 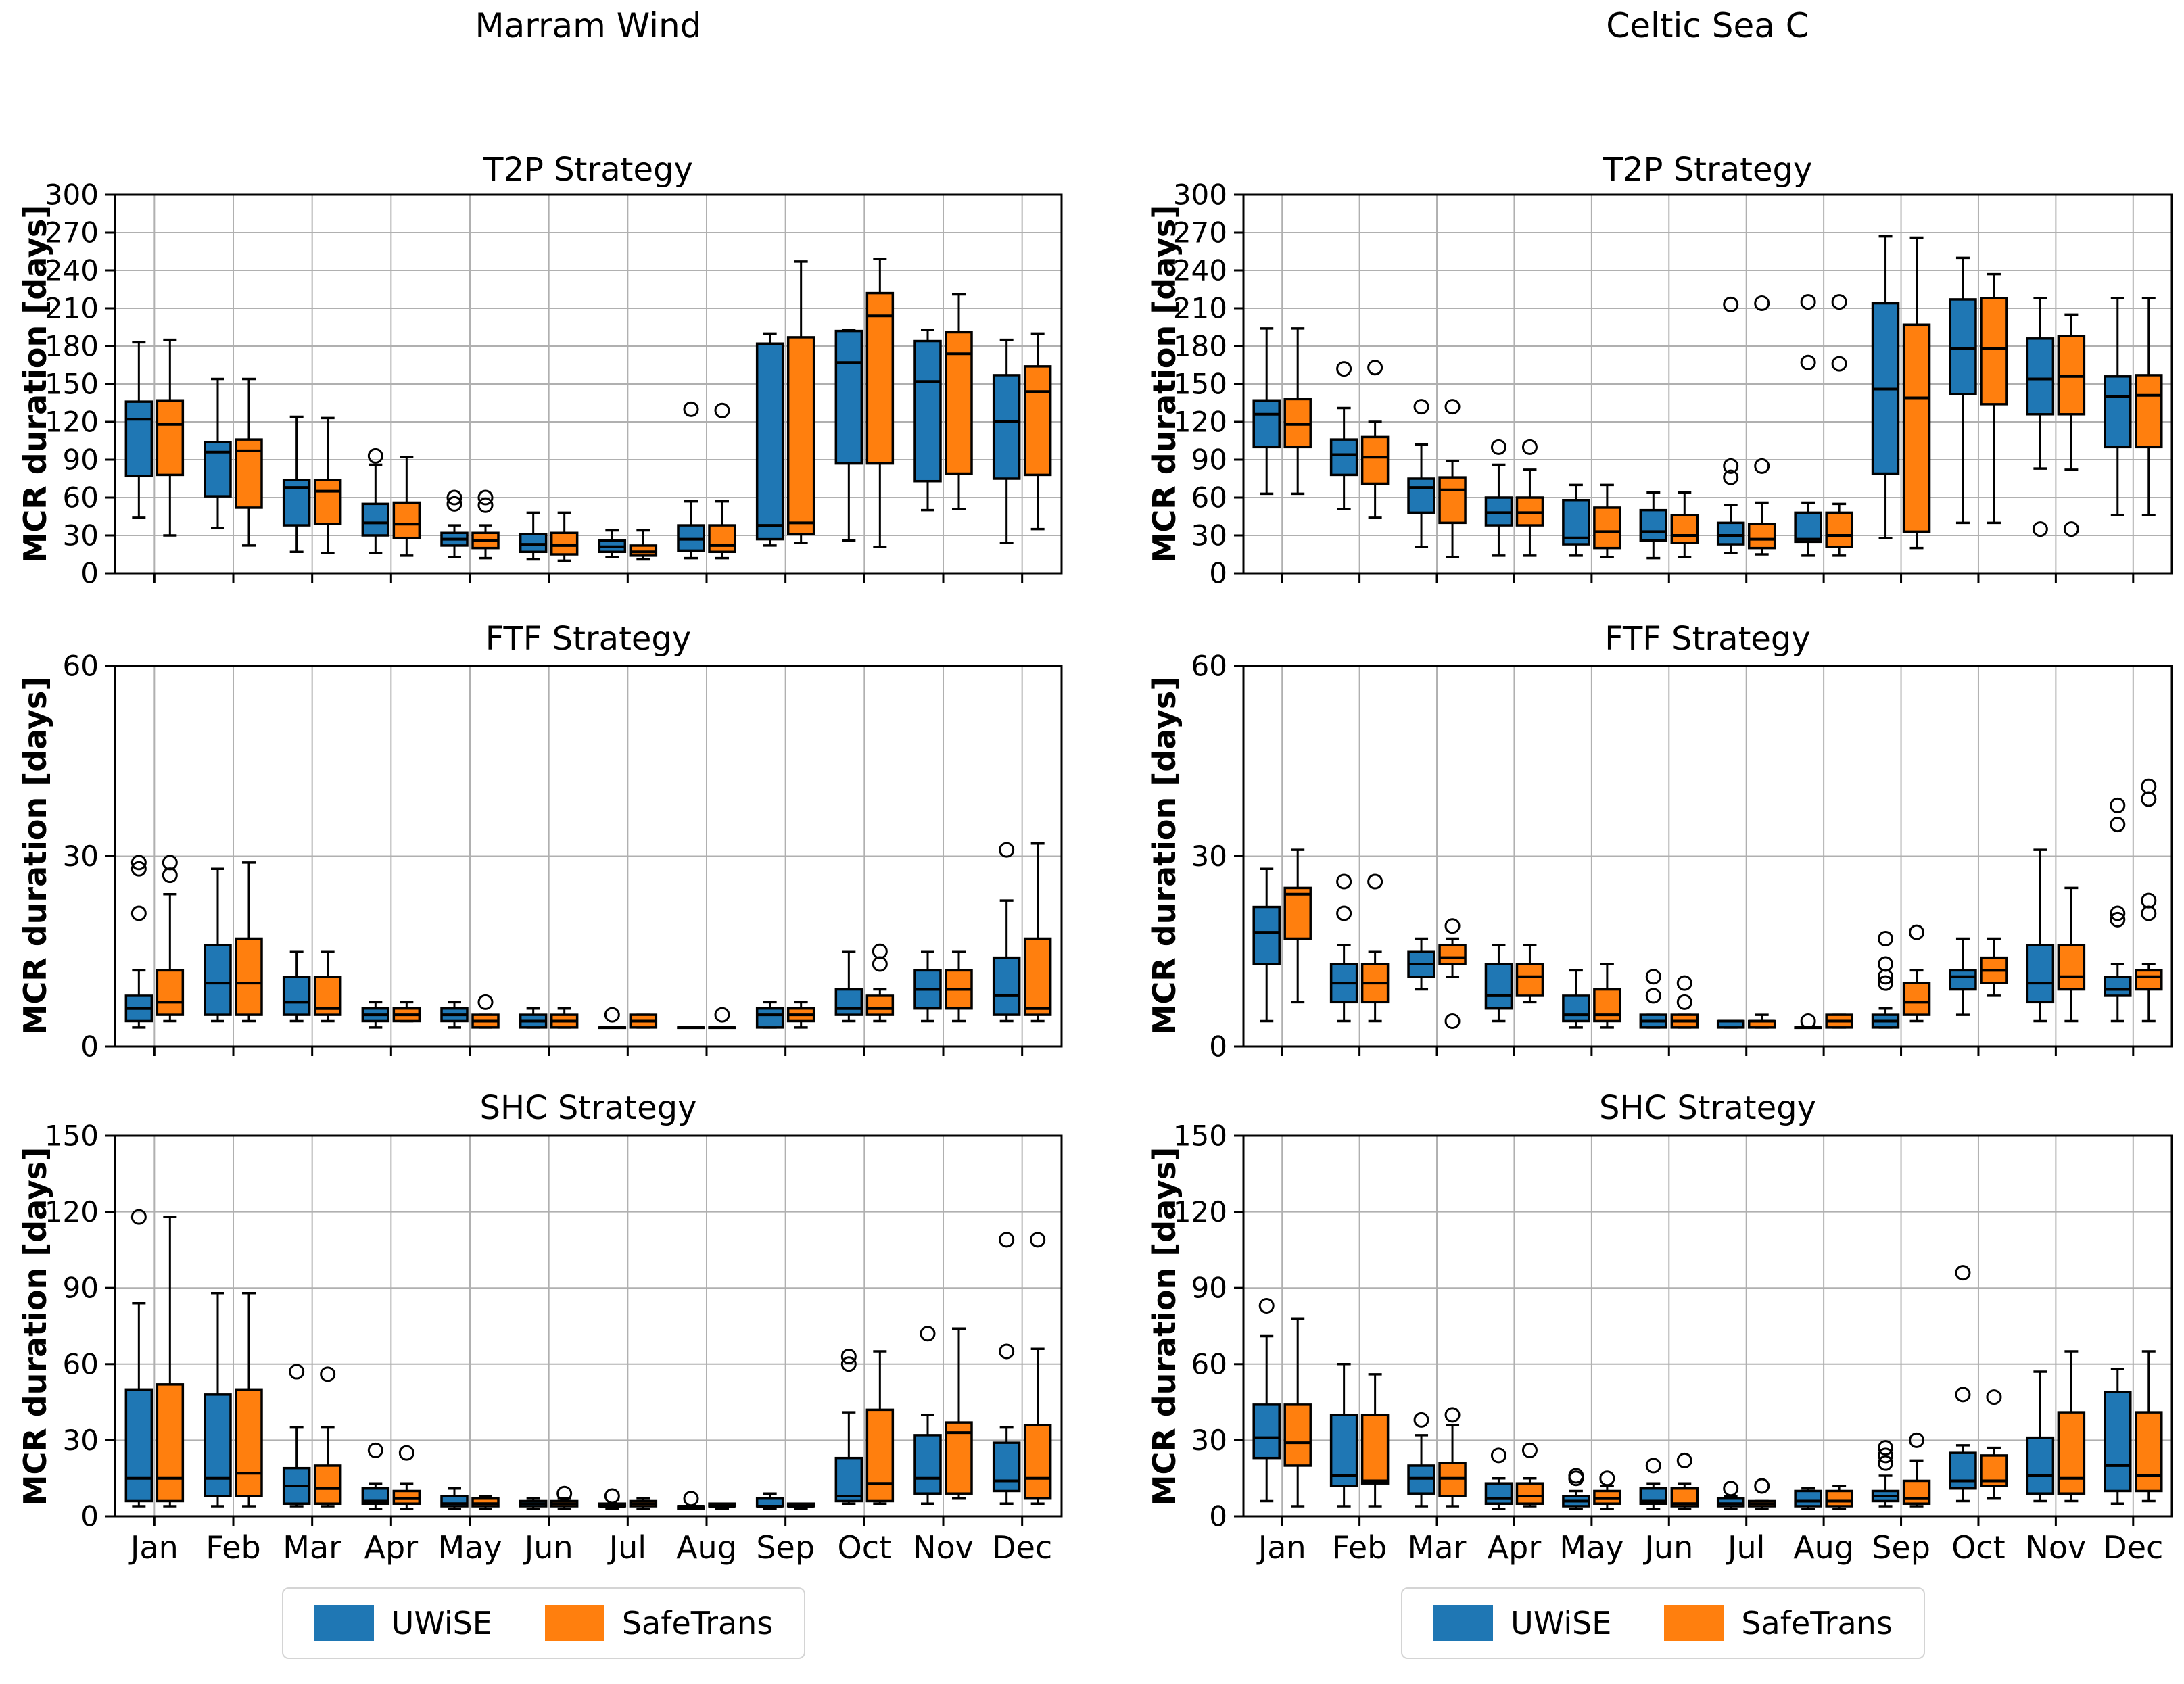 I want to click on y-tick-label: 240, so click(x=1200, y=270).